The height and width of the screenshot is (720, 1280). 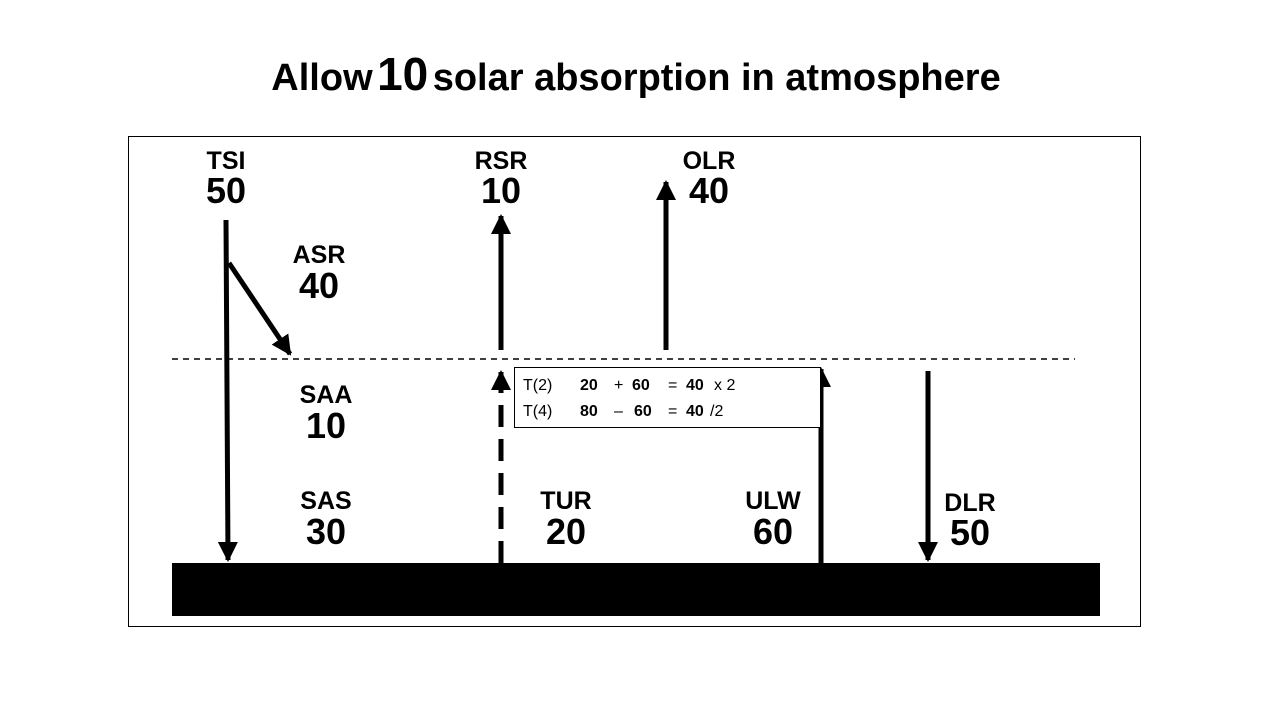 What do you see at coordinates (618, 411) in the screenshot?
I see `equation-part: –` at bounding box center [618, 411].